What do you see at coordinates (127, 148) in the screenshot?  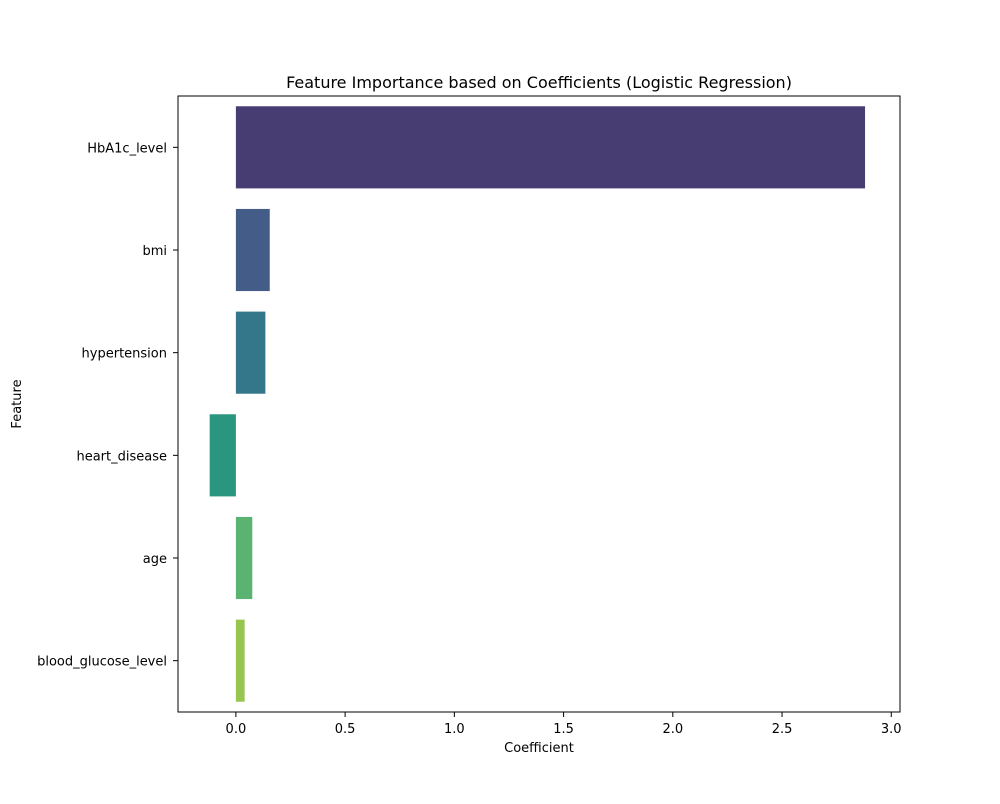 I see `y-tick-label: HbA1c_level` at bounding box center [127, 148].